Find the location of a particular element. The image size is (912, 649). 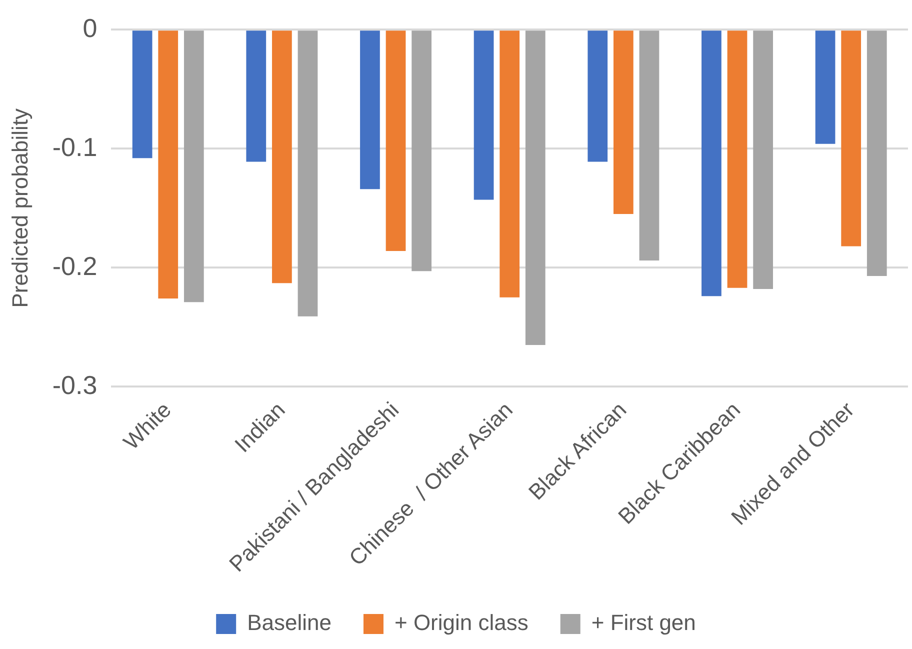

y-tick-label: 0 is located at coordinates (90, 27).